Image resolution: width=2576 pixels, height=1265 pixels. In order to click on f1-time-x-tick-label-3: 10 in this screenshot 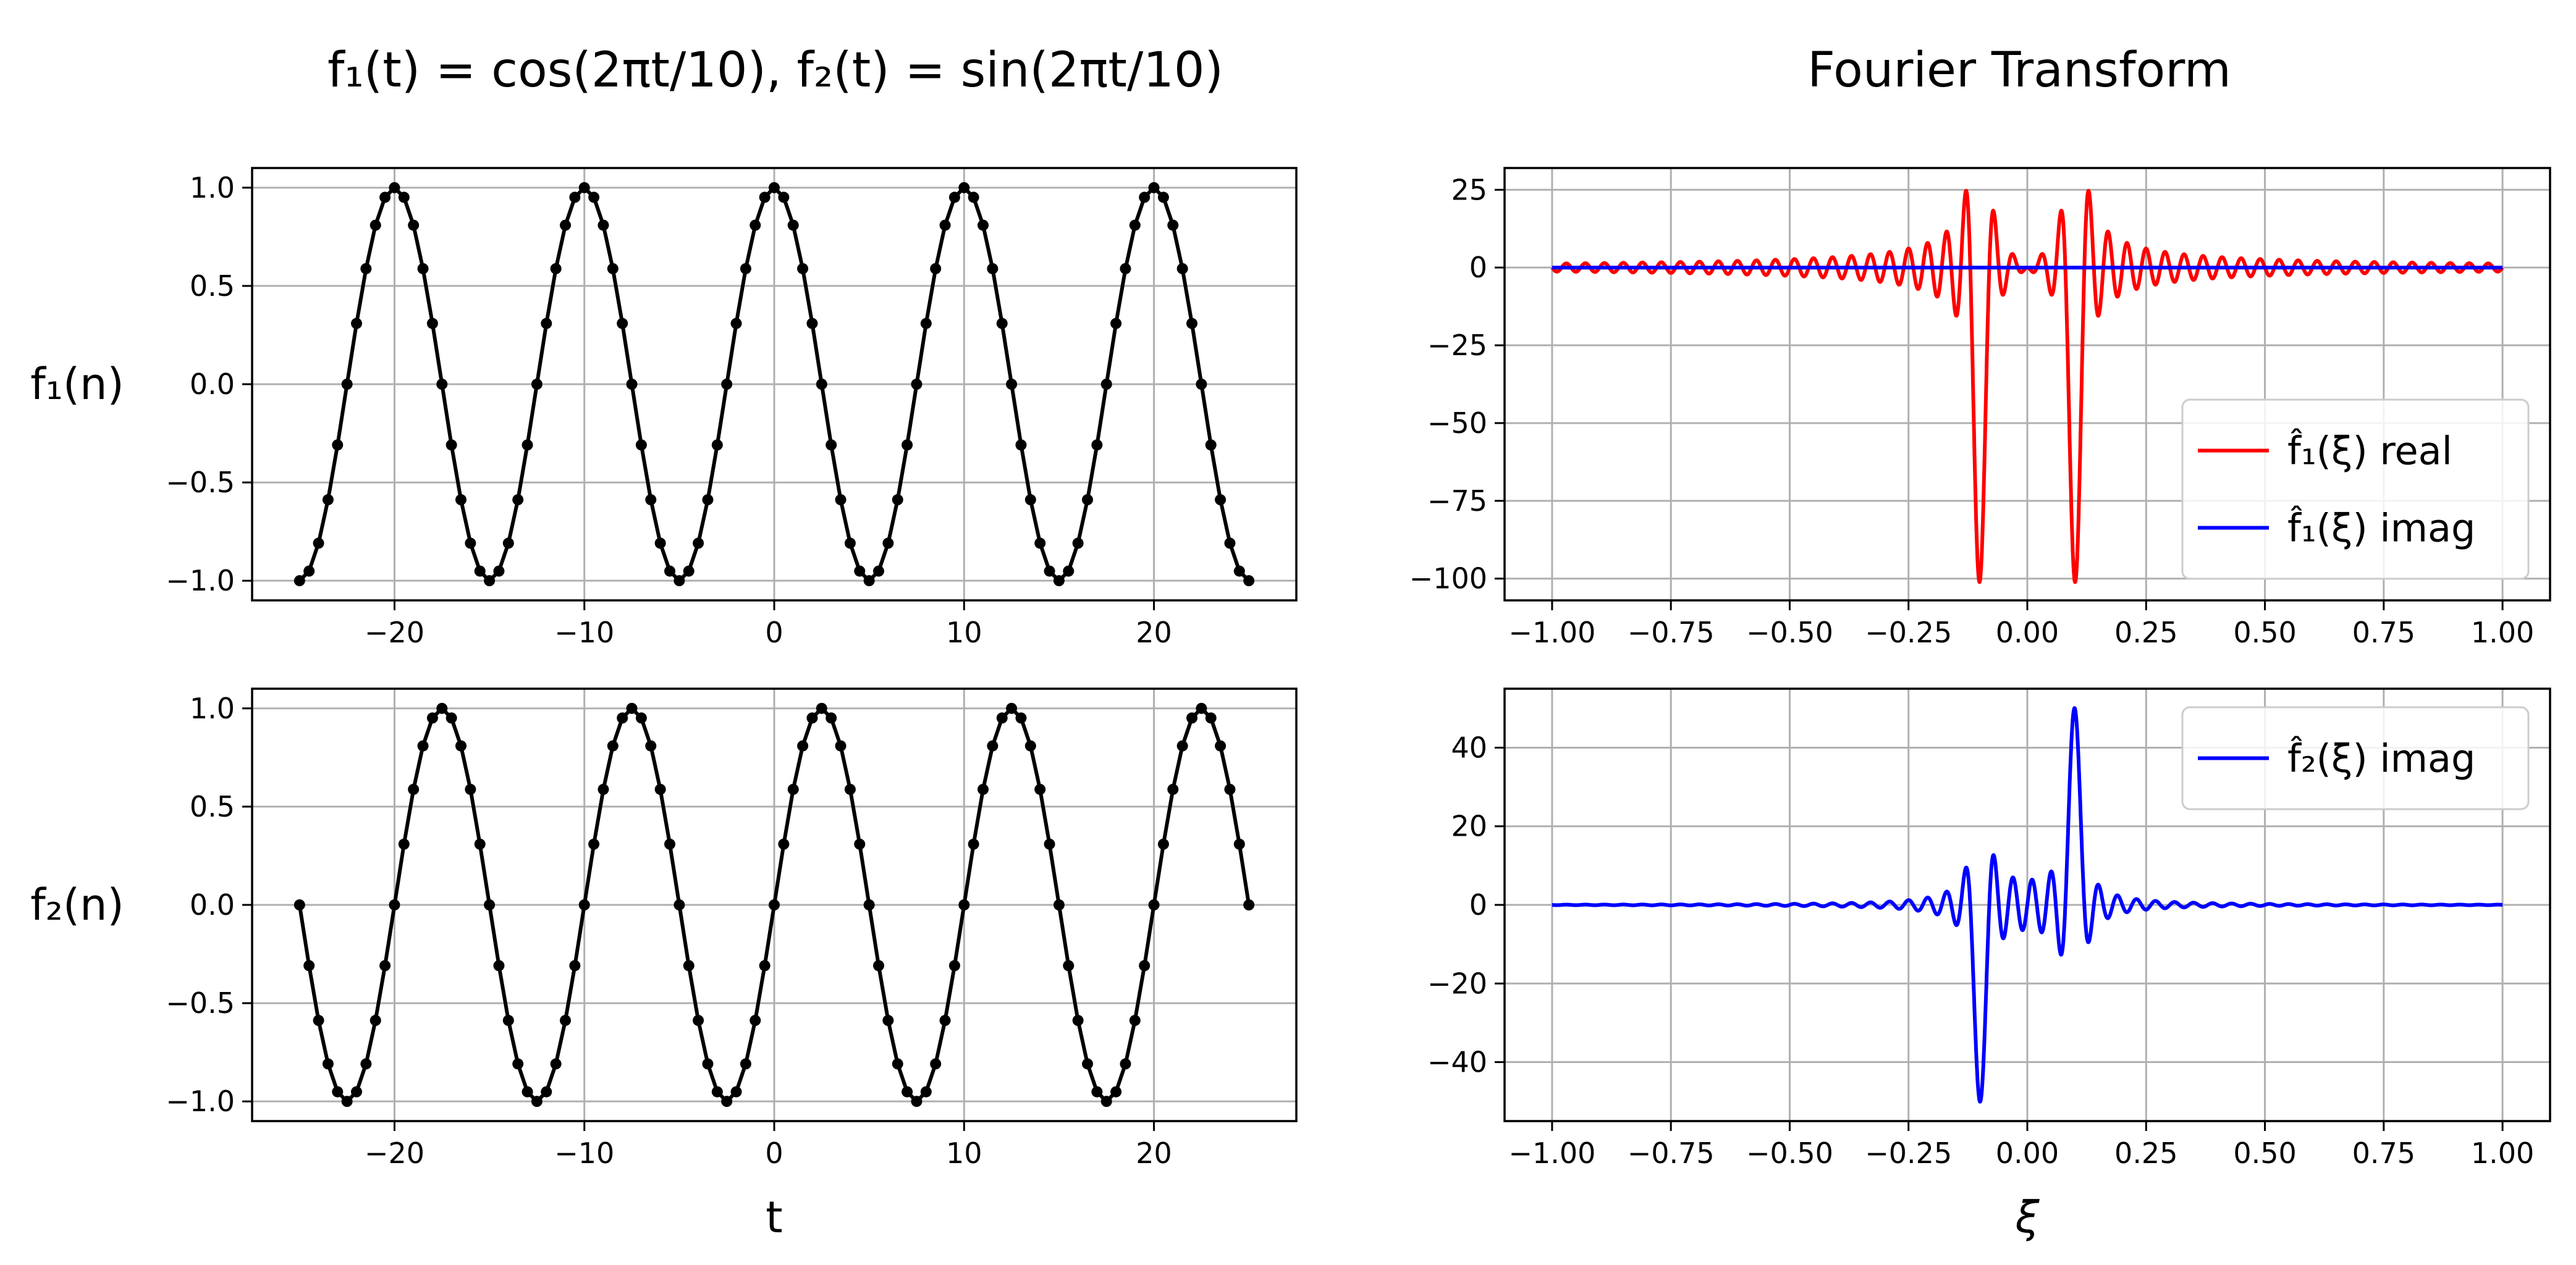, I will do `click(964, 632)`.